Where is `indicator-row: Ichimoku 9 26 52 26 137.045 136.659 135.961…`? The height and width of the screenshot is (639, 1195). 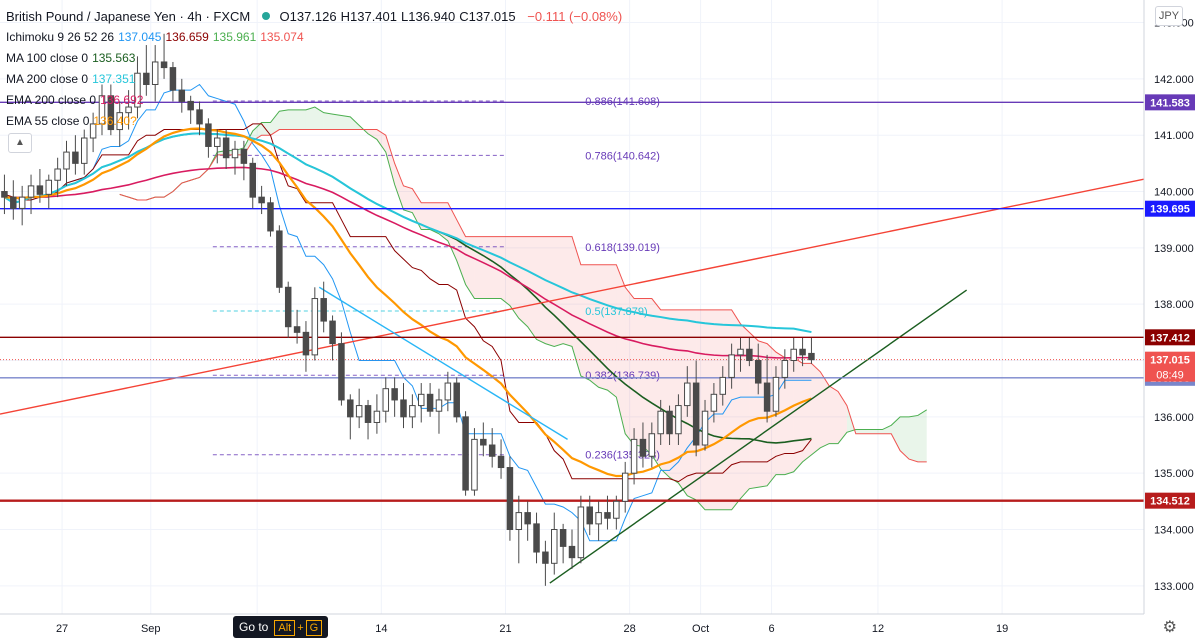 indicator-row: Ichimoku 9 26 52 26 137.045 136.659 135.961… is located at coordinates (314, 37).